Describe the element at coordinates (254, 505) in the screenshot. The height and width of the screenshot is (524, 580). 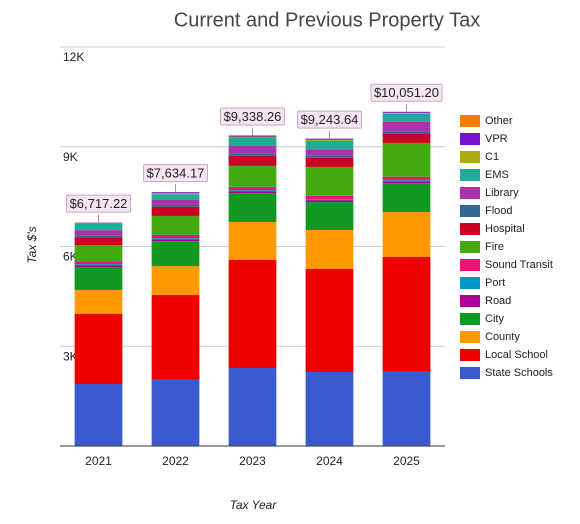
I see `x-axis-label: Tax Year` at that location.